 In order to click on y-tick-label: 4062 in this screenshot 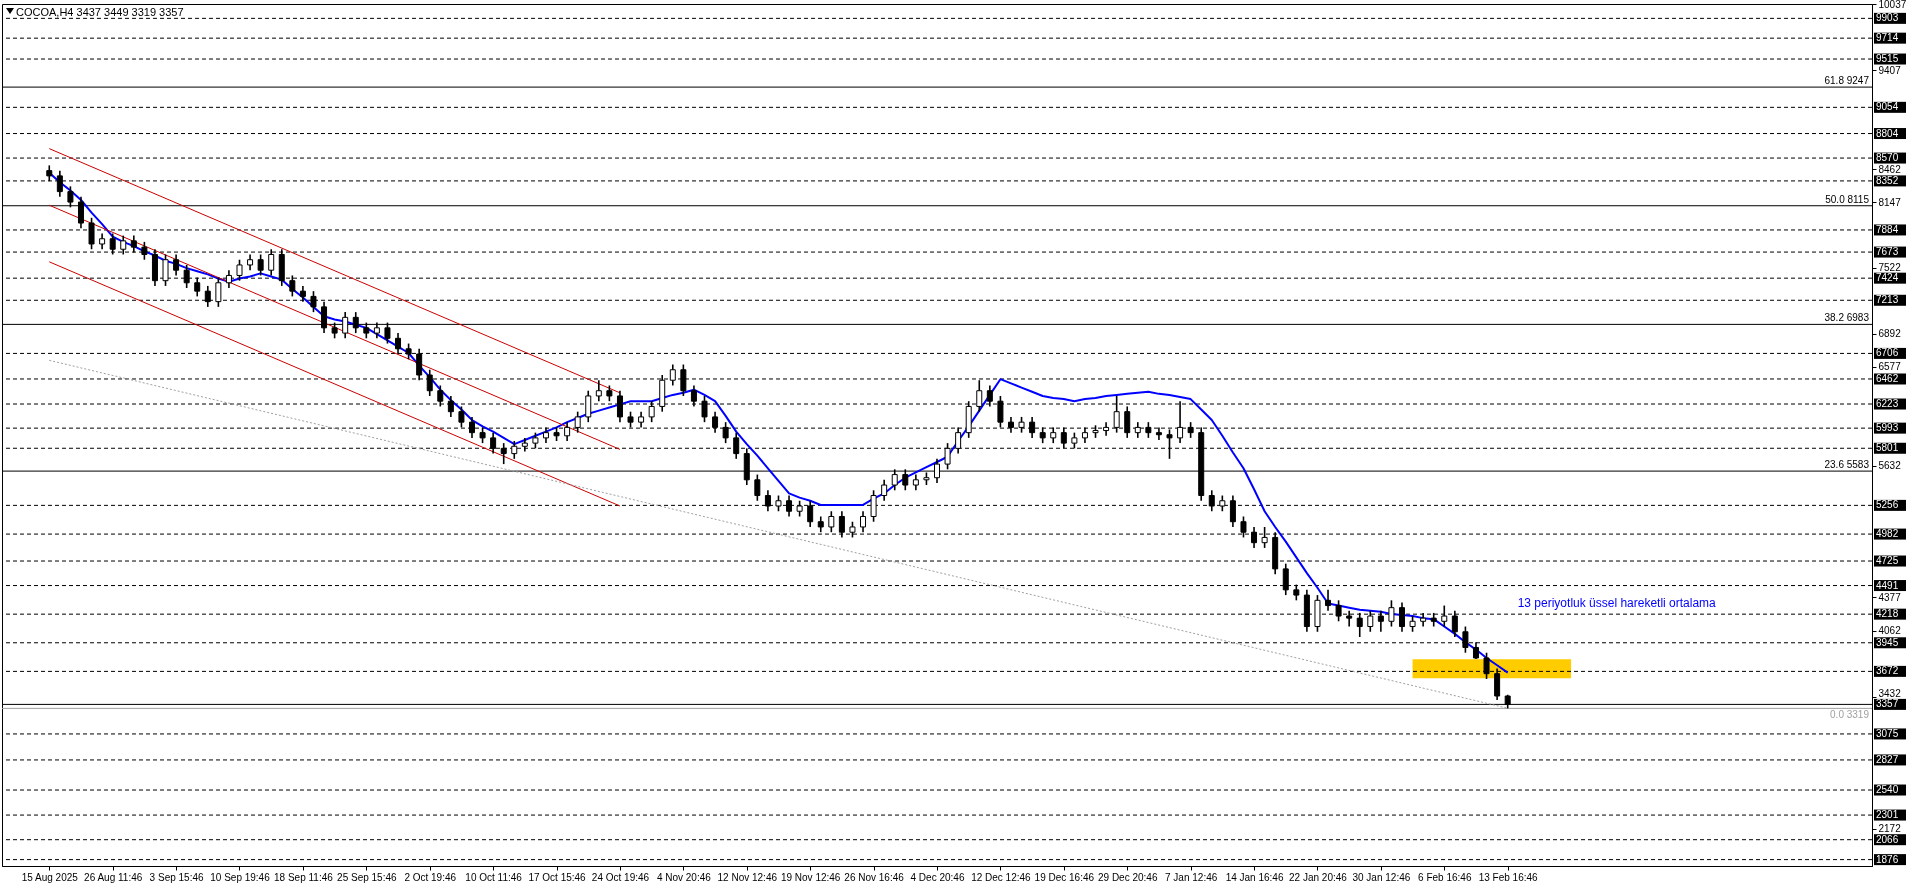, I will do `click(1890, 631)`.